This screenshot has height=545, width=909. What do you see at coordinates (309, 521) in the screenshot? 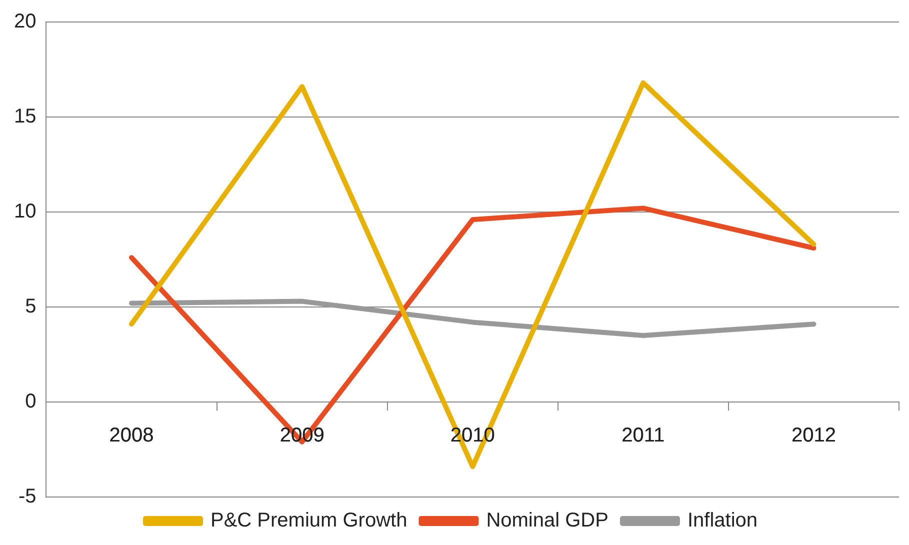
I see `legend-label: P&C Premium Growth` at bounding box center [309, 521].